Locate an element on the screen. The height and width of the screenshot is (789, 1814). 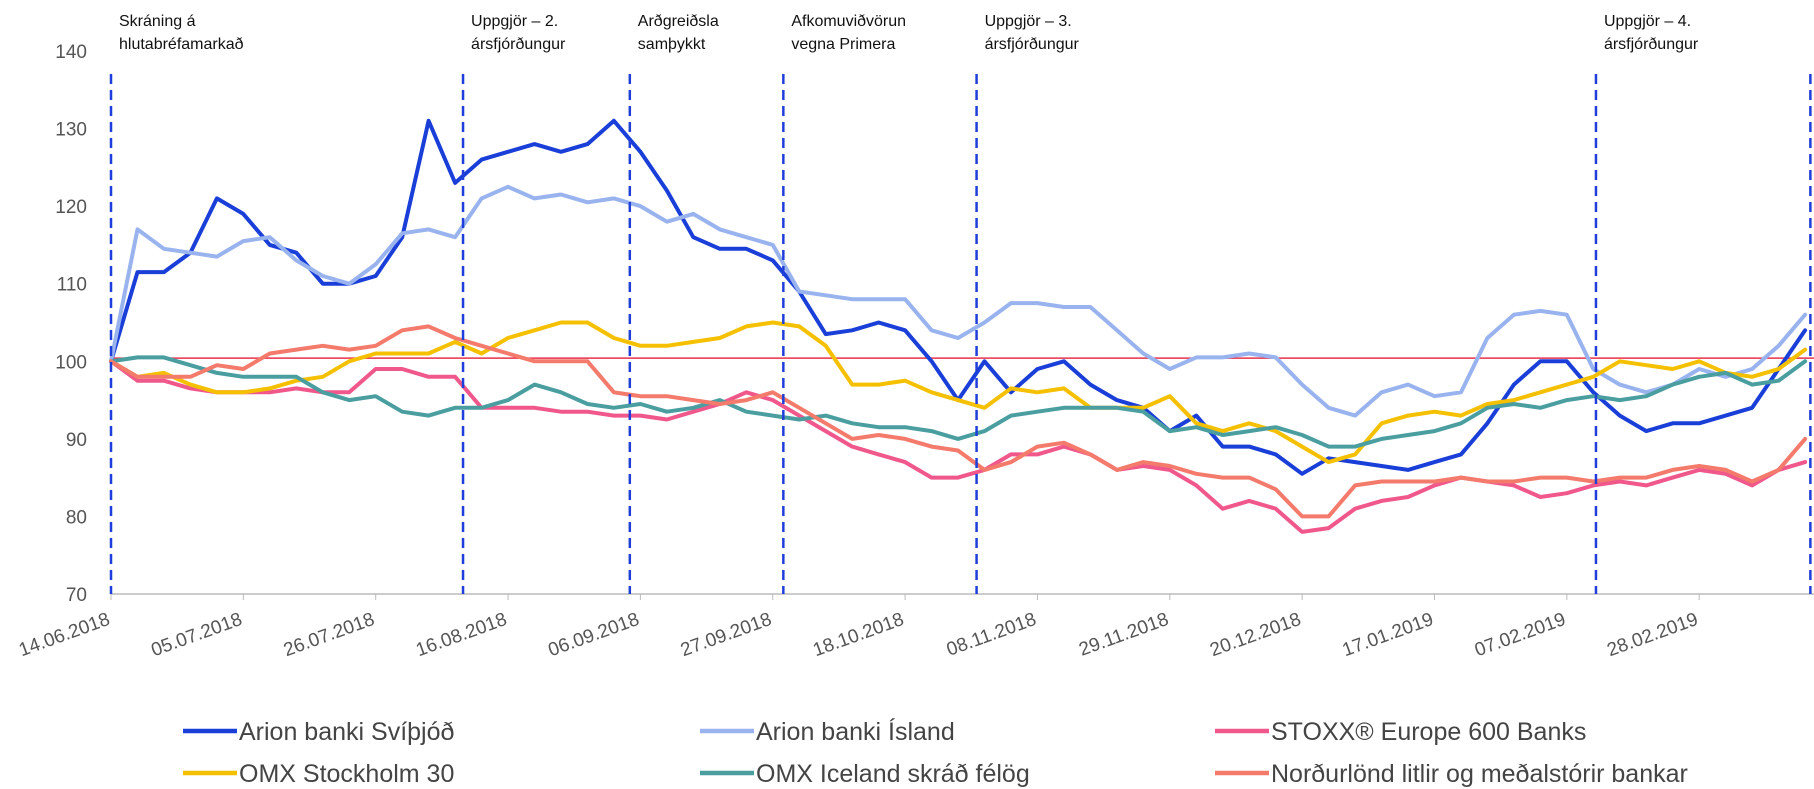
event-label: vegna Primera is located at coordinates (843, 44).